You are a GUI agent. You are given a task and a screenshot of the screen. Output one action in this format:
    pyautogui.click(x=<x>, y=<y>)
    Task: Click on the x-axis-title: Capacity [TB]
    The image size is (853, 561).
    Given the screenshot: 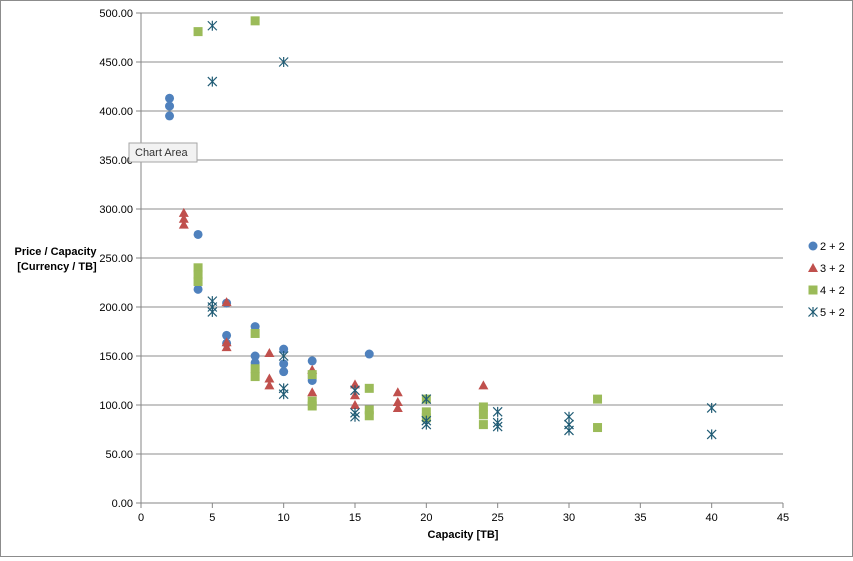 What is the action you would take?
    pyautogui.click(x=463, y=535)
    